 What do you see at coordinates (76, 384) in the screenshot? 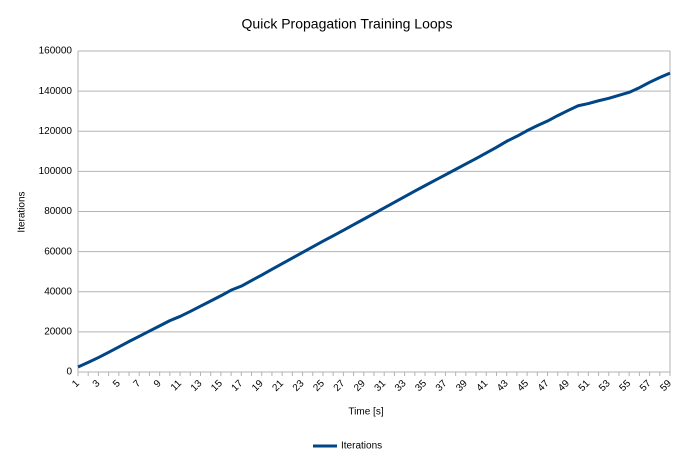
I see `x-tick-label: 1` at bounding box center [76, 384].